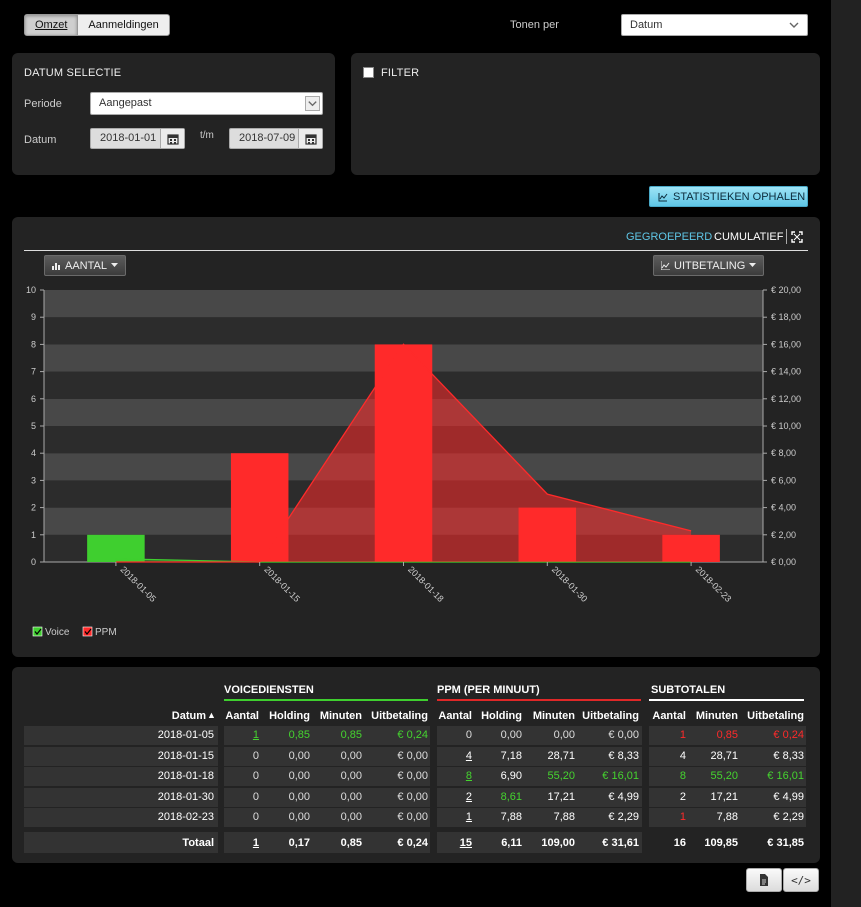 The width and height of the screenshot is (861, 907). What do you see at coordinates (399, 716) in the screenshot?
I see `voice-col-3: Uitbetaling` at bounding box center [399, 716].